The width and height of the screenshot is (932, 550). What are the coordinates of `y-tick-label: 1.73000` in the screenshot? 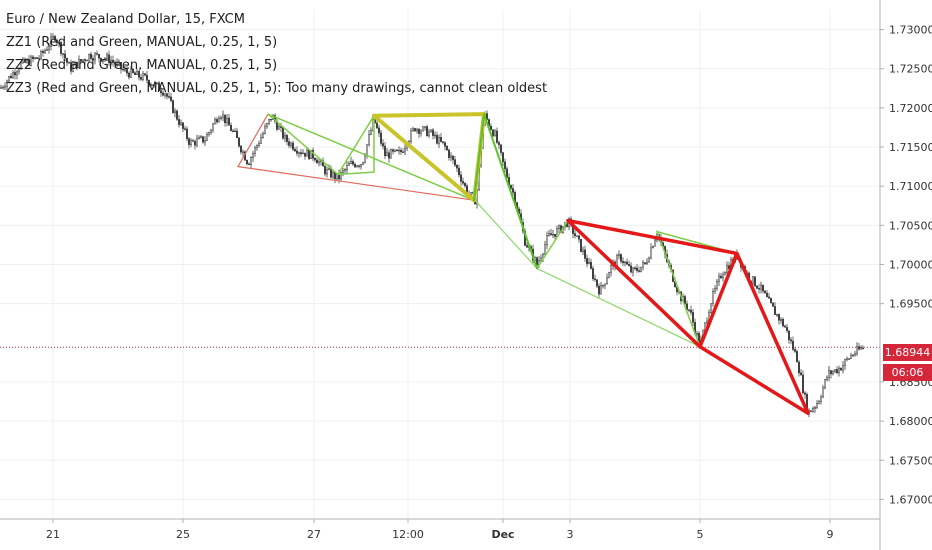 It's located at (910, 30).